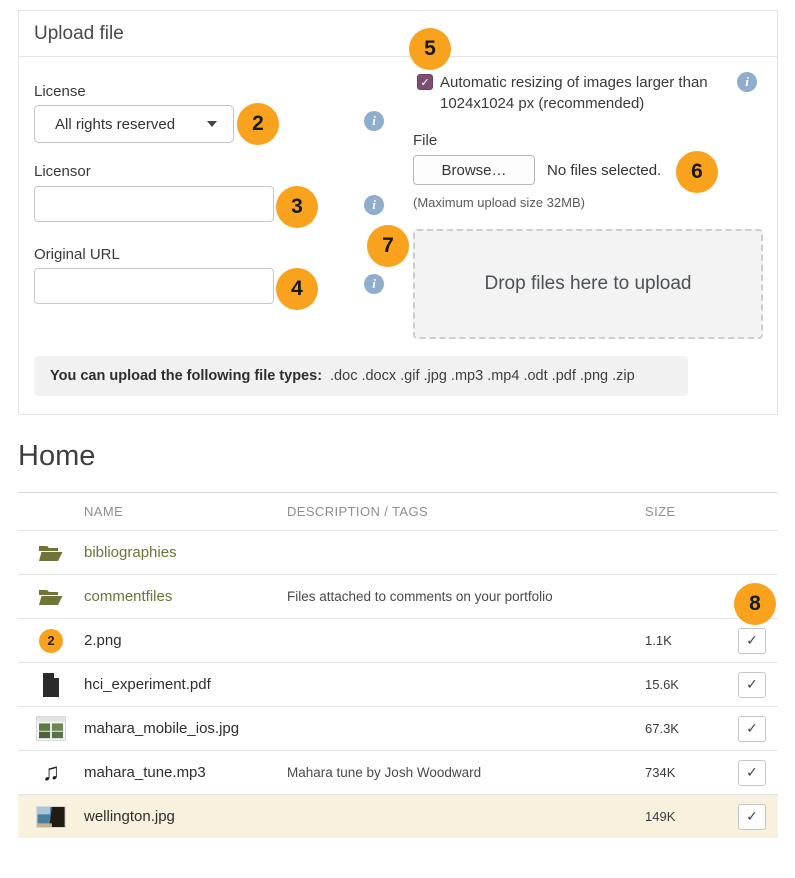 The height and width of the screenshot is (878, 795). What do you see at coordinates (154, 204) in the screenshot?
I see `licensor-input` at bounding box center [154, 204].